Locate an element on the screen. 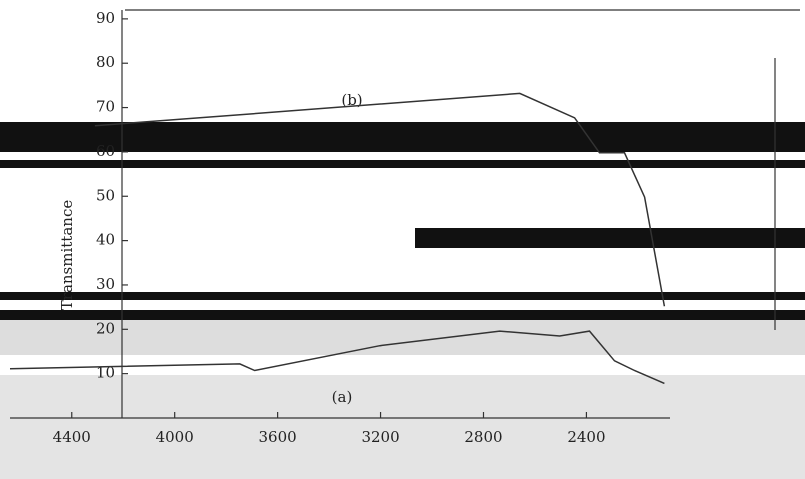 The height and width of the screenshot is (479, 805). annotation: (b) is located at coordinates (351, 100).